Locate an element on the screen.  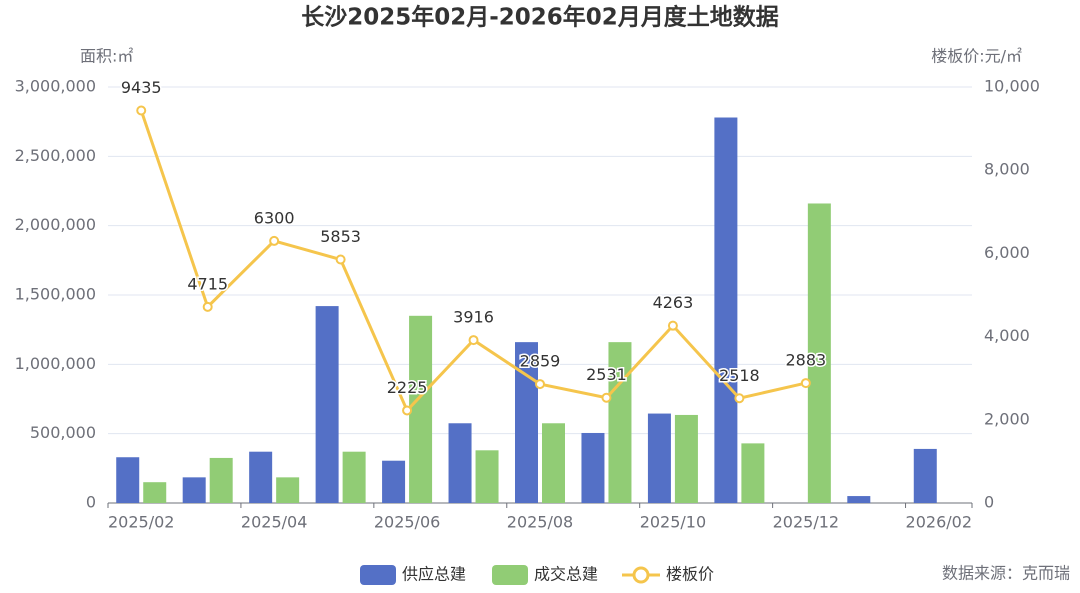
y-tick-label: 1,500,000 is located at coordinates (55, 294).